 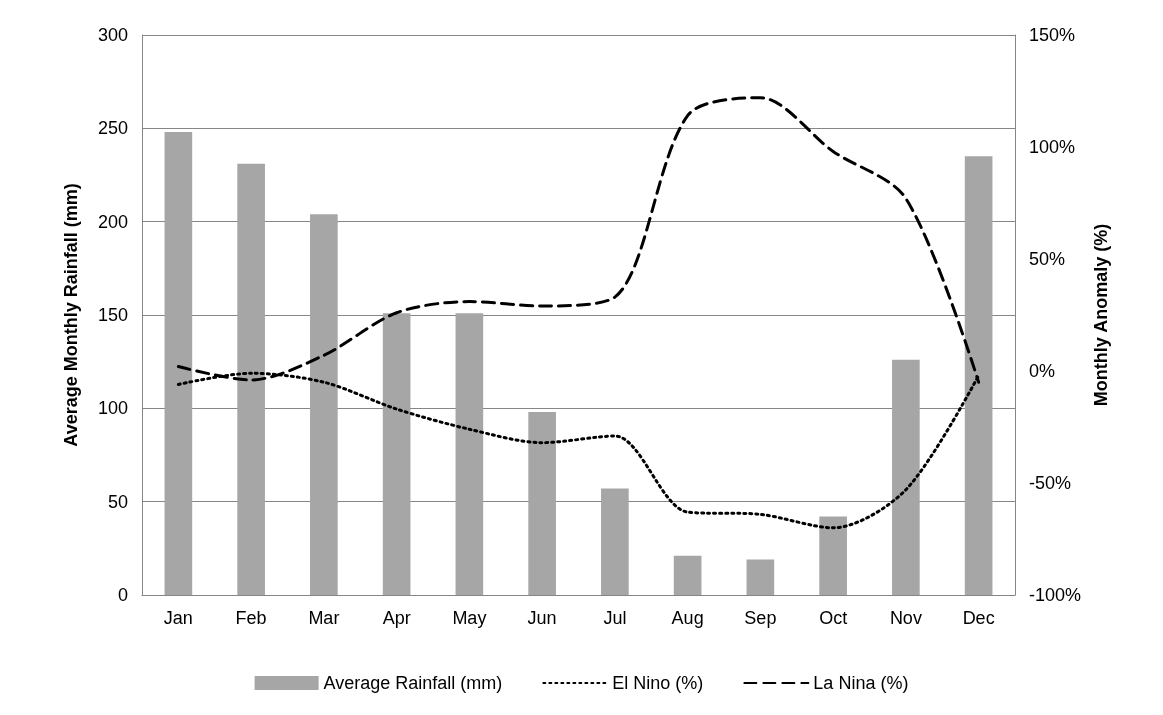 I want to click on x-tick-label: May, so click(x=469, y=618).